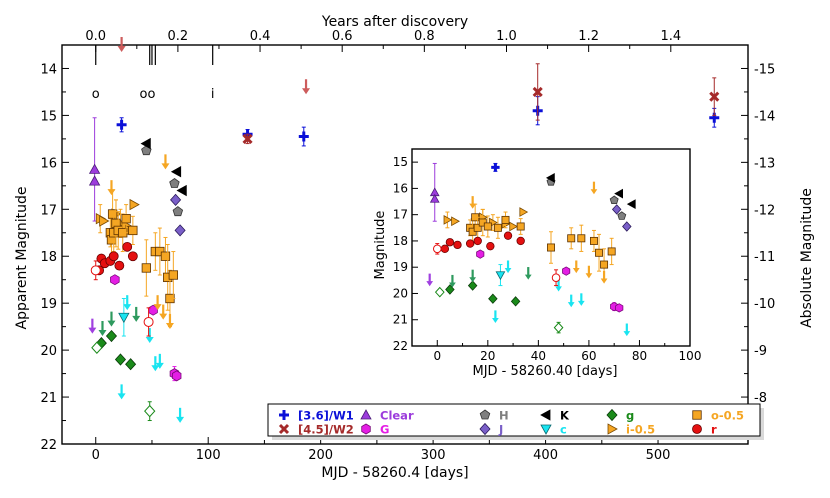  I want to click on top-tick-label: 1.4, so click(670, 36).